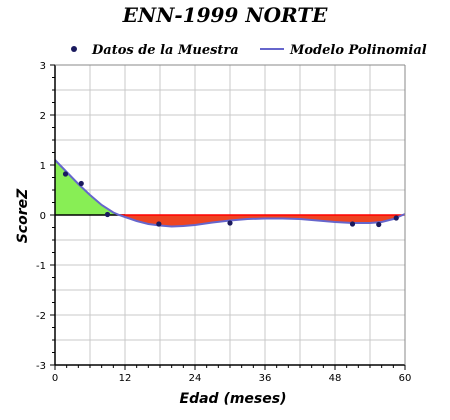 Image resolution: width=450 pixels, height=420 pixels. What do you see at coordinates (195, 378) in the screenshot?
I see `x-tick-label: 24` at bounding box center [195, 378].